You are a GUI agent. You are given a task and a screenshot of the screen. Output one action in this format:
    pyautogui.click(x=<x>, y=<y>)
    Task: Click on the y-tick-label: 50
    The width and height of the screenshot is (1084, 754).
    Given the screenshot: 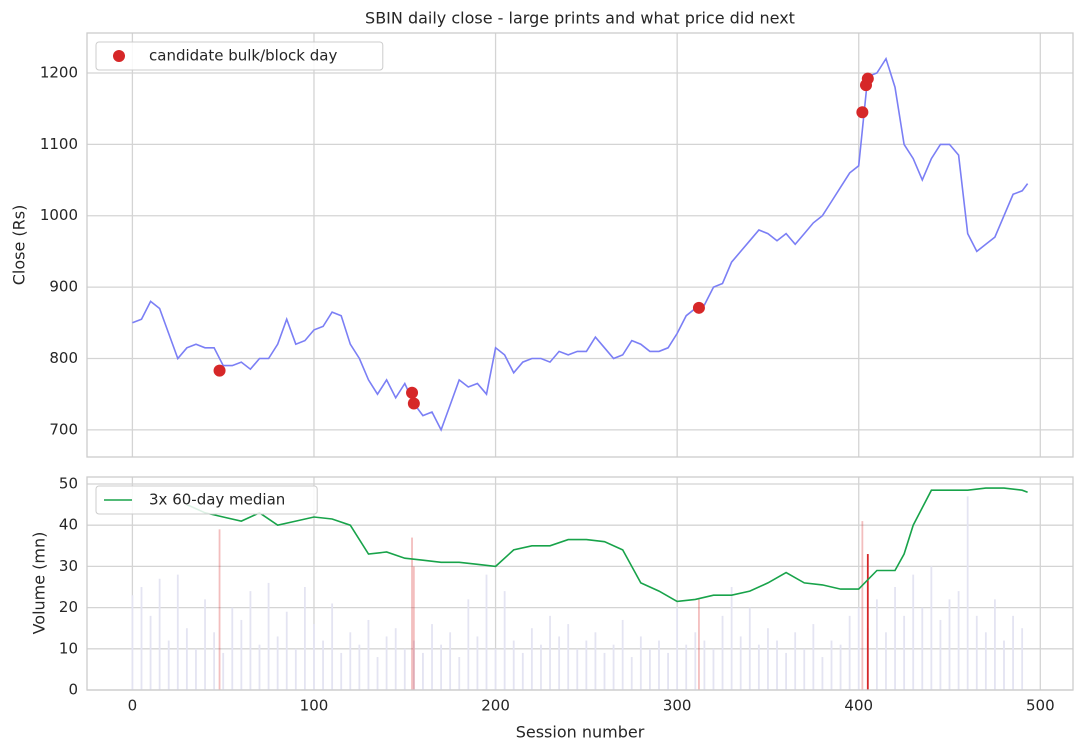 What is the action you would take?
    pyautogui.click(x=68, y=484)
    